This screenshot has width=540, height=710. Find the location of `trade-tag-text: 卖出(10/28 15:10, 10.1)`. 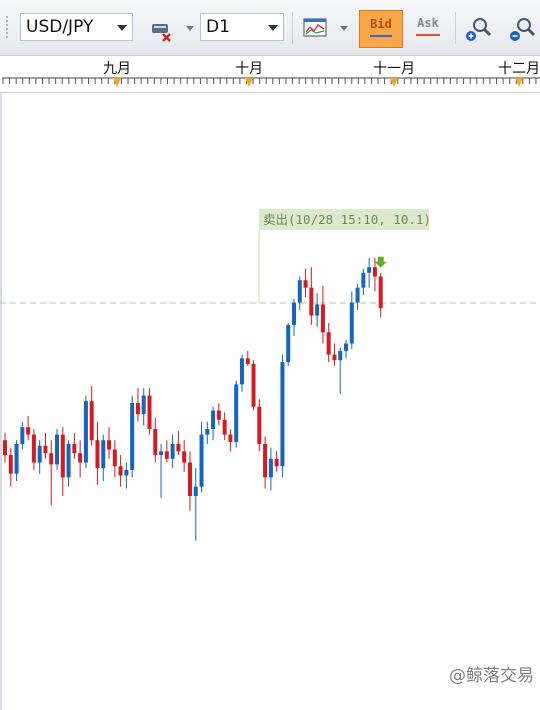

trade-tag-text: 卖出(10/28 15:10, 10.1) is located at coordinates (347, 219).